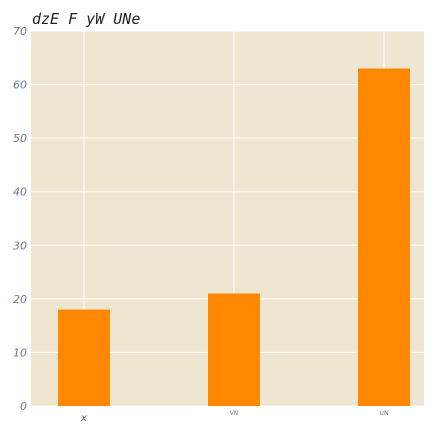  What do you see at coordinates (20, 85) in the screenshot?
I see `y-tick-label: 60` at bounding box center [20, 85].